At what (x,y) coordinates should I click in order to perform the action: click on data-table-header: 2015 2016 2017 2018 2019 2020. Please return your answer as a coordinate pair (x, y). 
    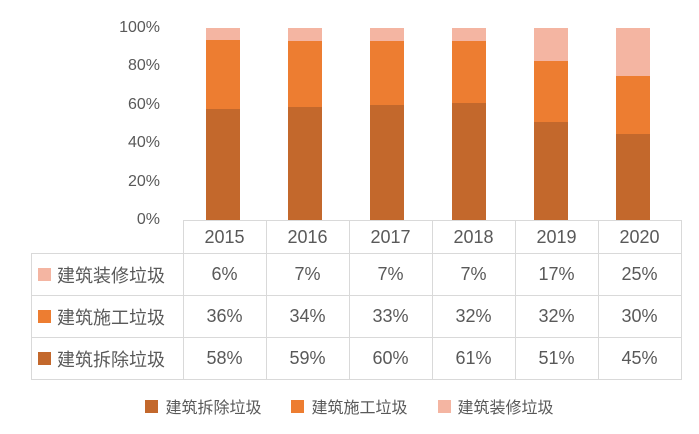
    Looking at the image, I should click on (356, 237).